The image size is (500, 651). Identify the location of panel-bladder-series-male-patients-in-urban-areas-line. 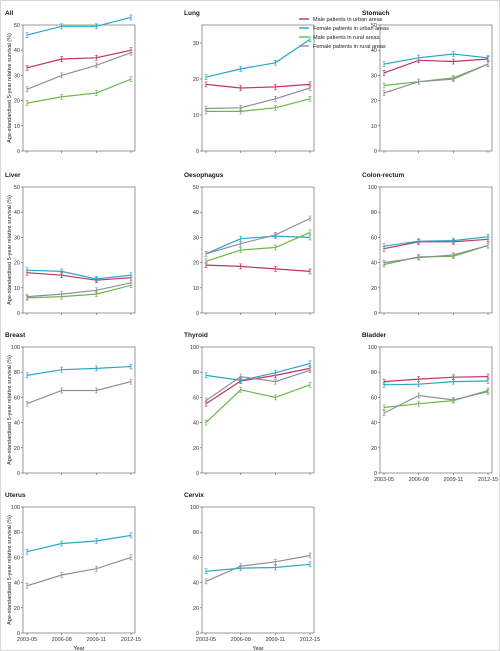
(436, 379).